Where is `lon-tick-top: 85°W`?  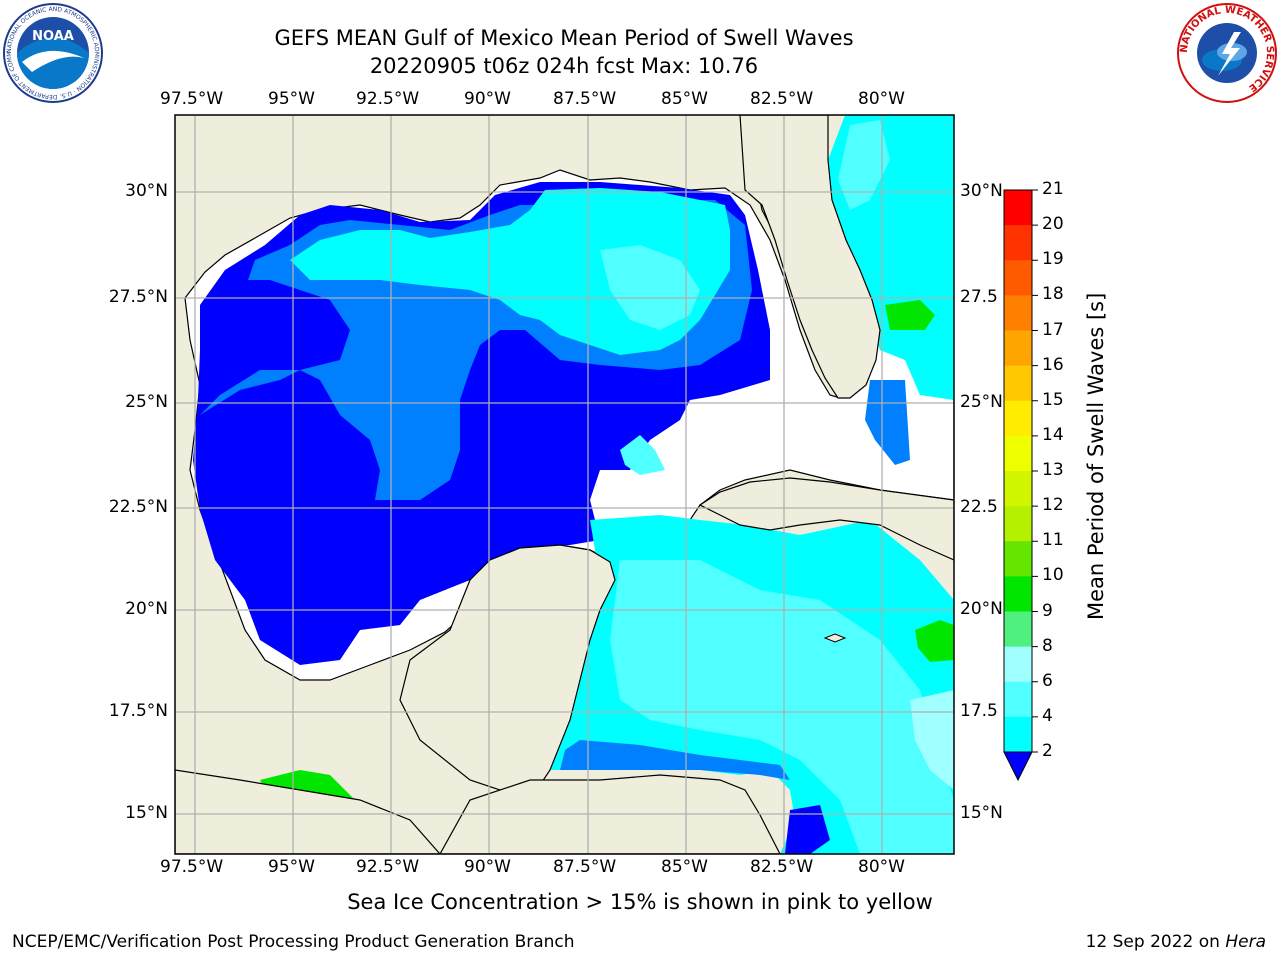
lon-tick-top: 85°W is located at coordinates (684, 99).